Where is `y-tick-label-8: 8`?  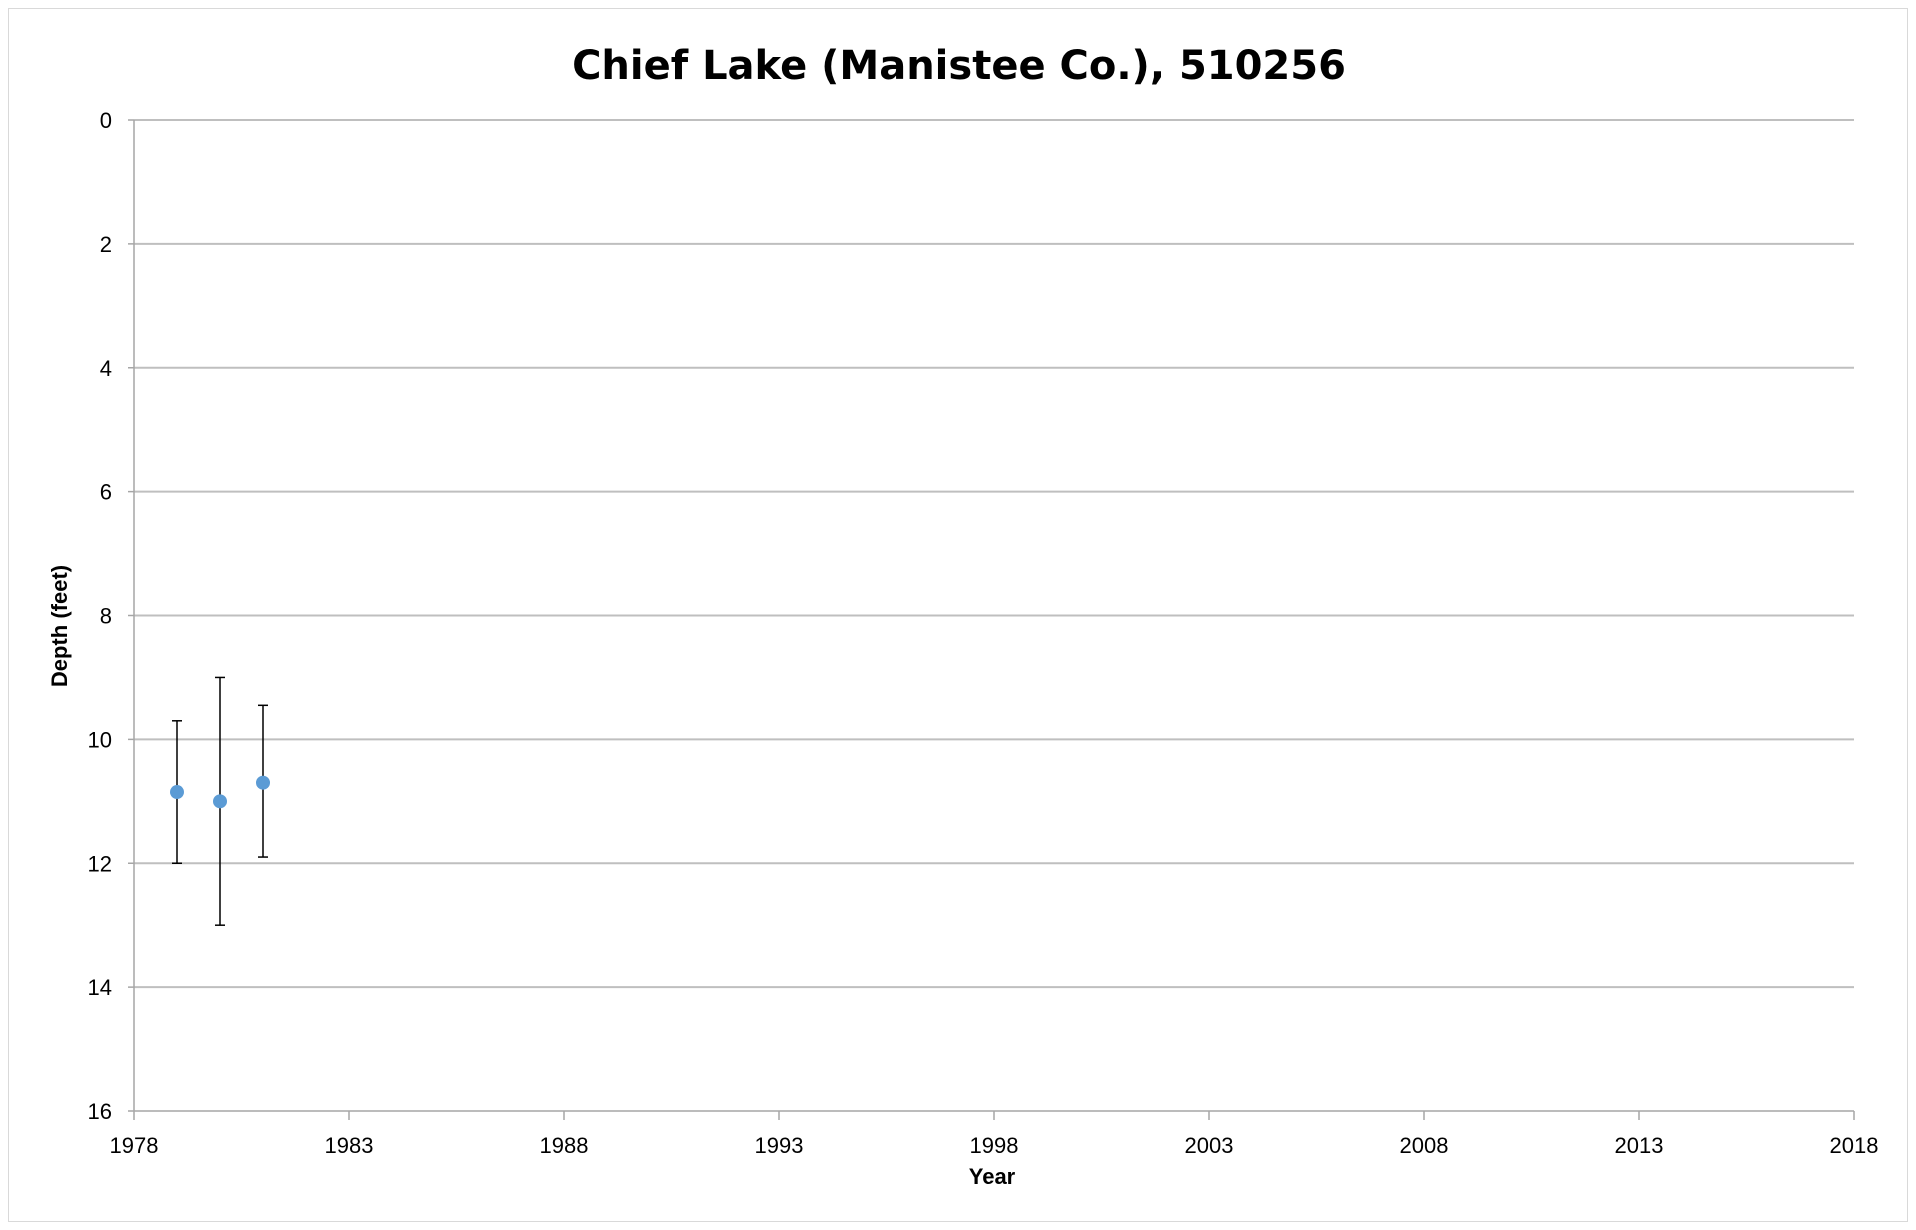 y-tick-label-8: 8 is located at coordinates (106, 616).